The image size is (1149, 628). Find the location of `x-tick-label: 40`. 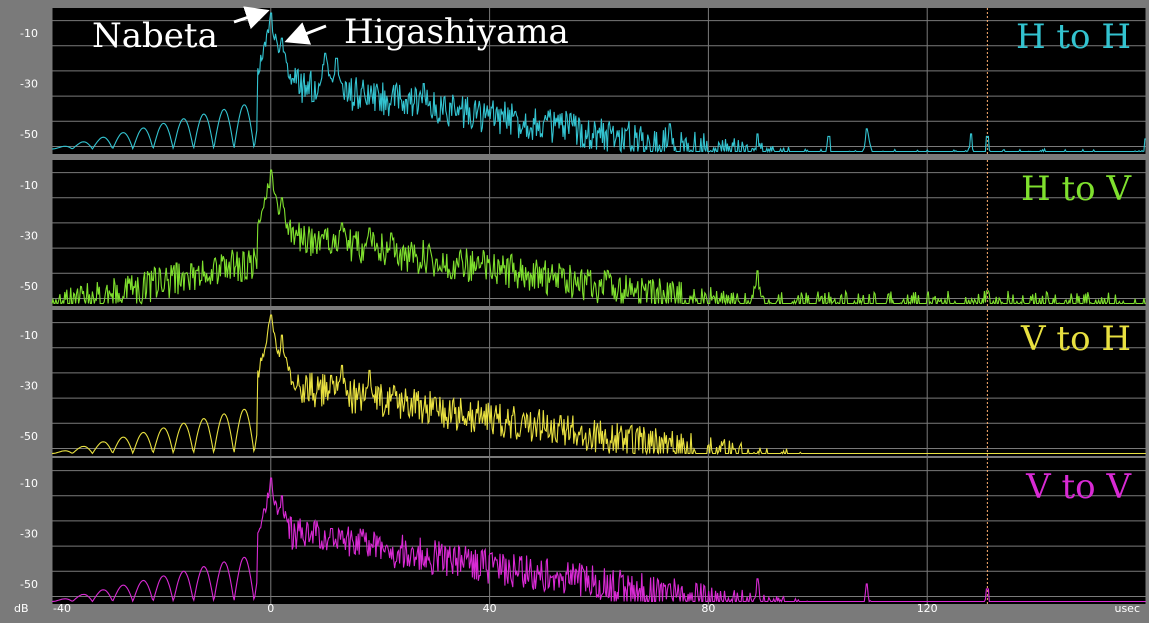

x-tick-label: 40 is located at coordinates (490, 608).